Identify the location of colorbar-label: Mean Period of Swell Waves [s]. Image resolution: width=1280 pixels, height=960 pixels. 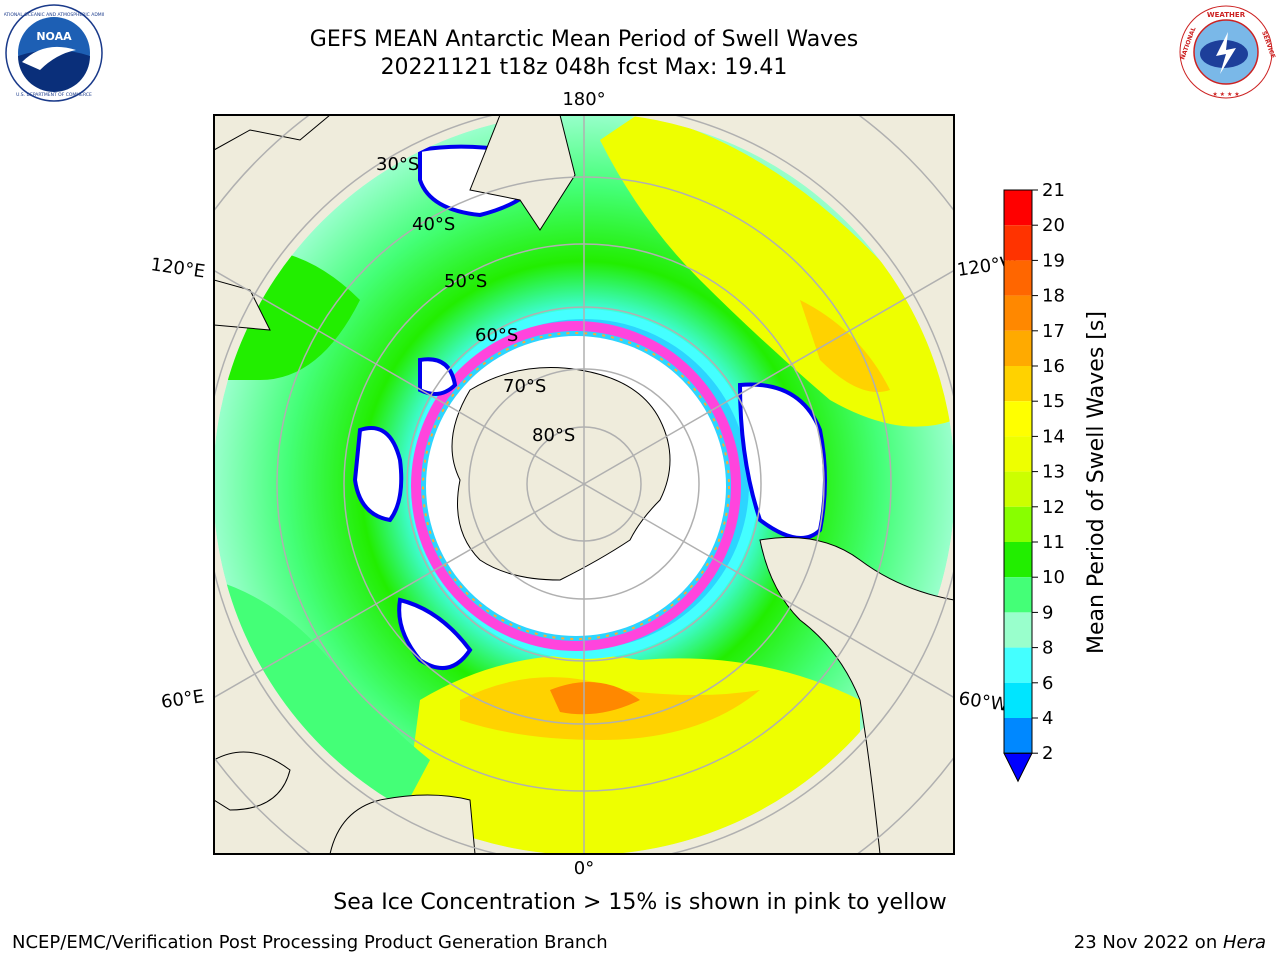
(1096, 482).